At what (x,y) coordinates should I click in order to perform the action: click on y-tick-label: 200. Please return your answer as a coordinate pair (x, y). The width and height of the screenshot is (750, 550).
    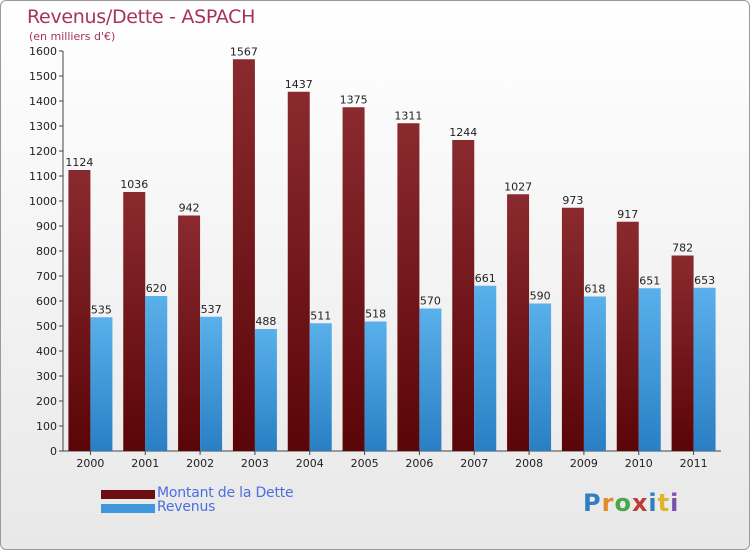
    Looking at the image, I should click on (46, 401).